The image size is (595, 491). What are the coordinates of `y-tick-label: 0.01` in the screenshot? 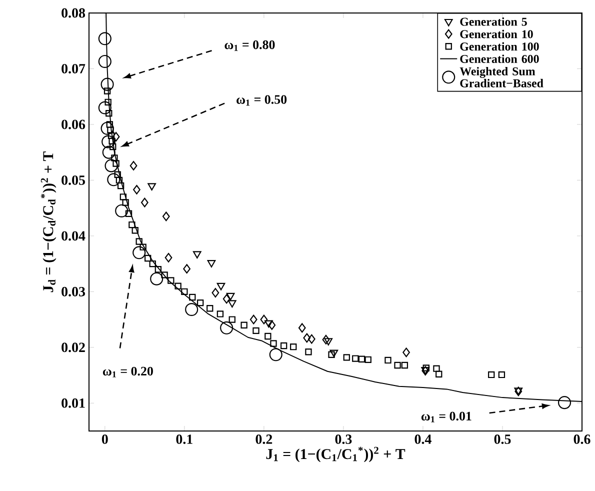 It's located at (73, 403).